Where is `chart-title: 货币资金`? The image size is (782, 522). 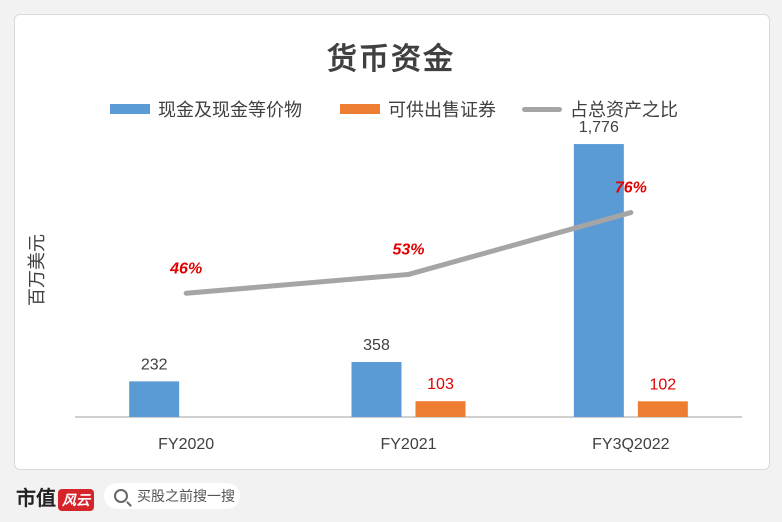 chart-title: 货币资金 is located at coordinates (391, 59).